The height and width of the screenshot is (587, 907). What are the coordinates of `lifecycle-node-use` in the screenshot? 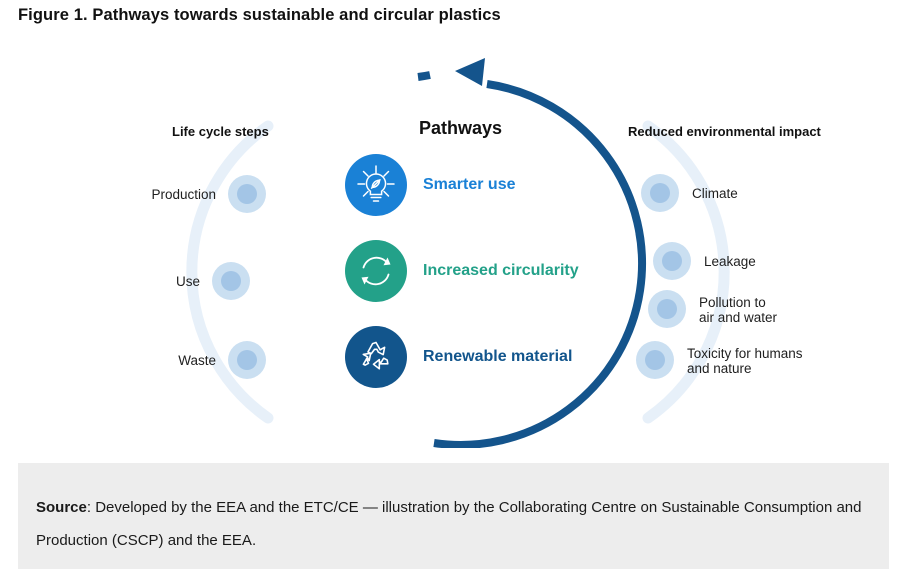 It's located at (231, 281).